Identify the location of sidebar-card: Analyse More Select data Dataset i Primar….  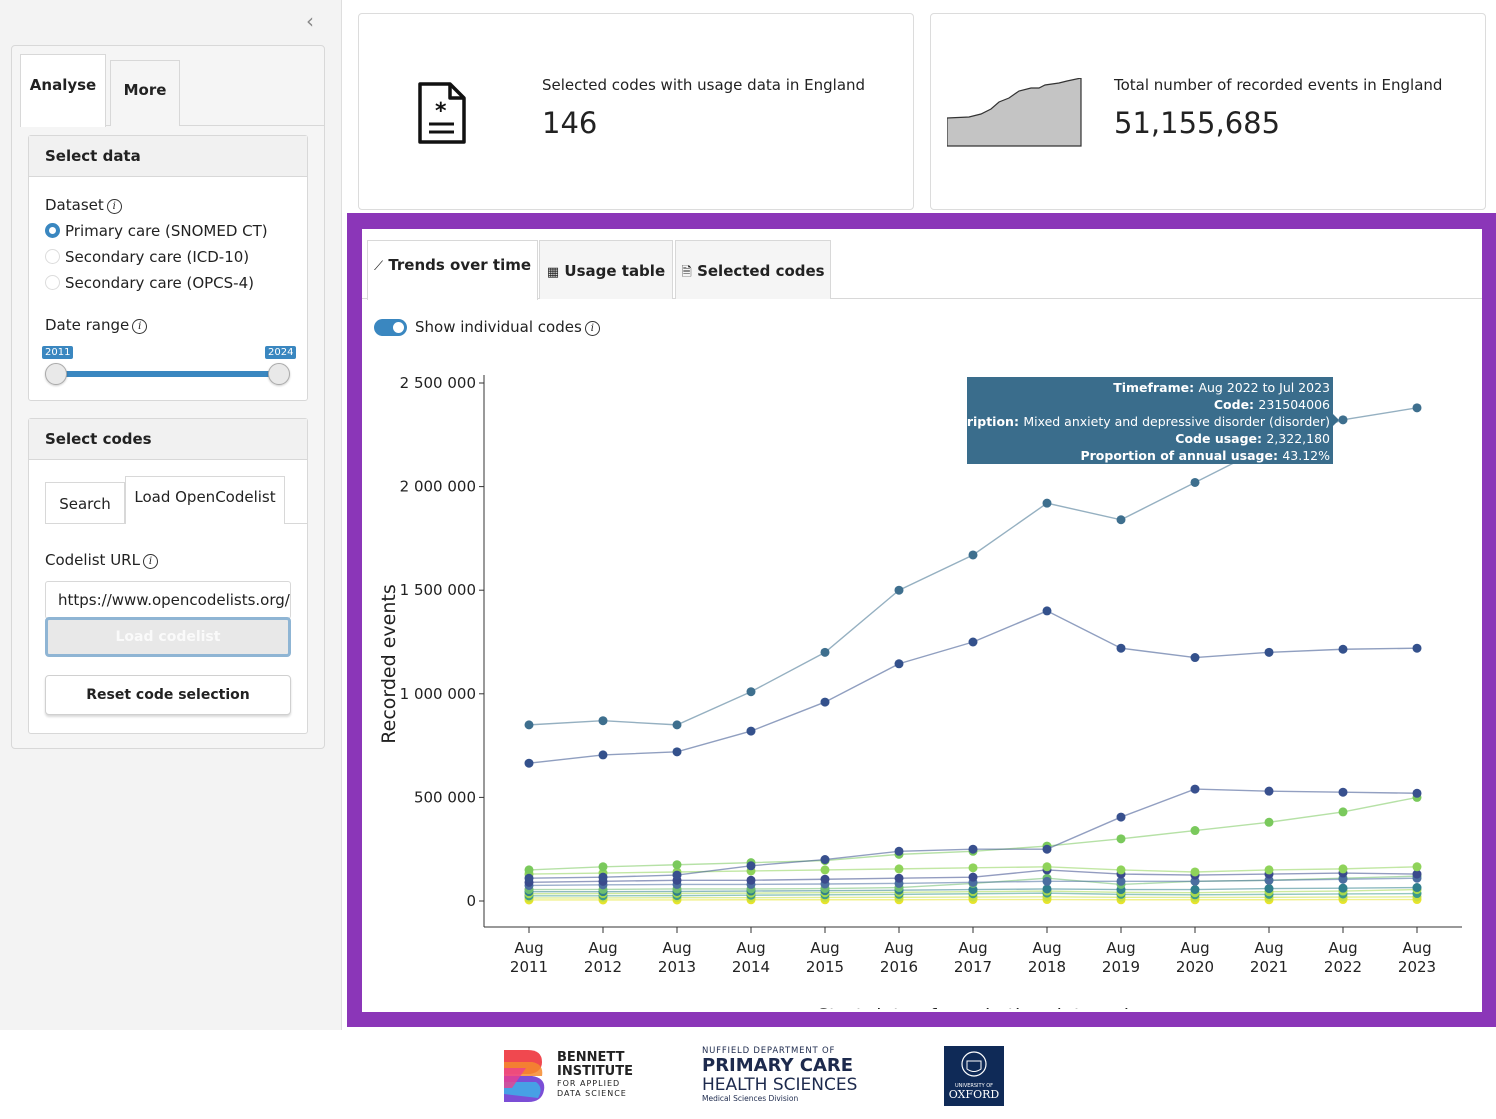
(168, 397).